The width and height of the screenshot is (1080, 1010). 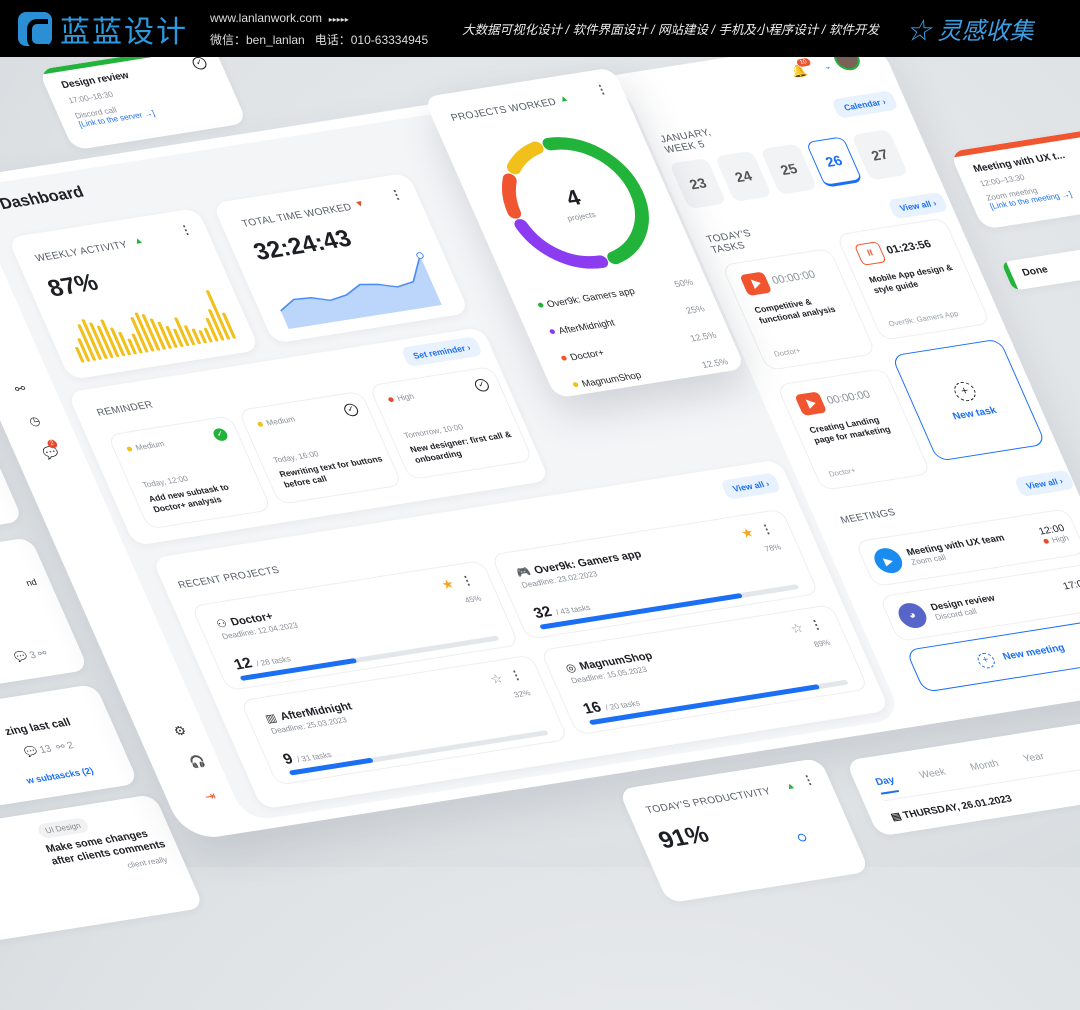 I want to click on tasks-done: 12, so click(x=243, y=664).